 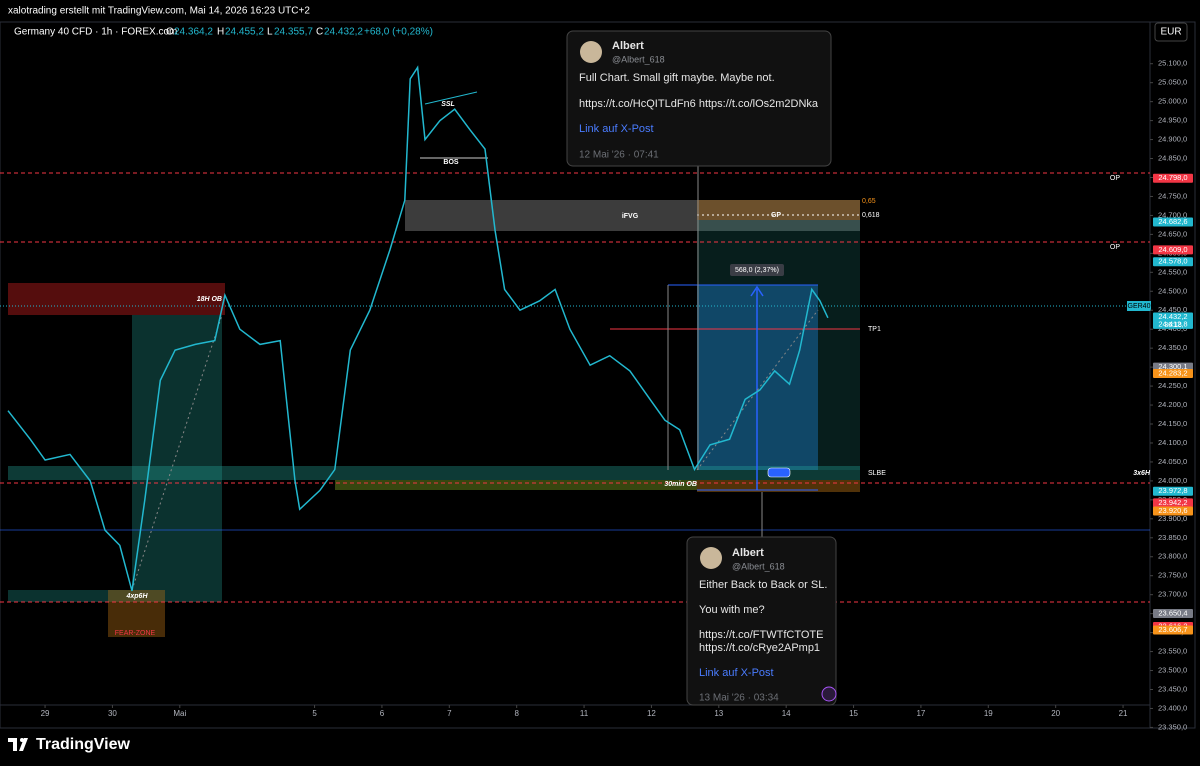 What do you see at coordinates (516, 713) in the screenshot?
I see `x-tick-label: 8` at bounding box center [516, 713].